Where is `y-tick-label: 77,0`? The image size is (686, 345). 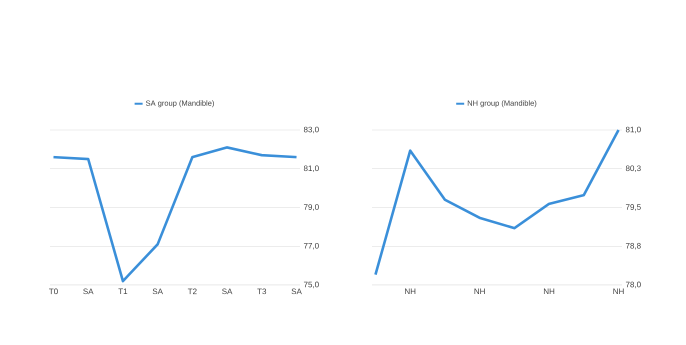
y-tick-label: 77,0 is located at coordinates (311, 246).